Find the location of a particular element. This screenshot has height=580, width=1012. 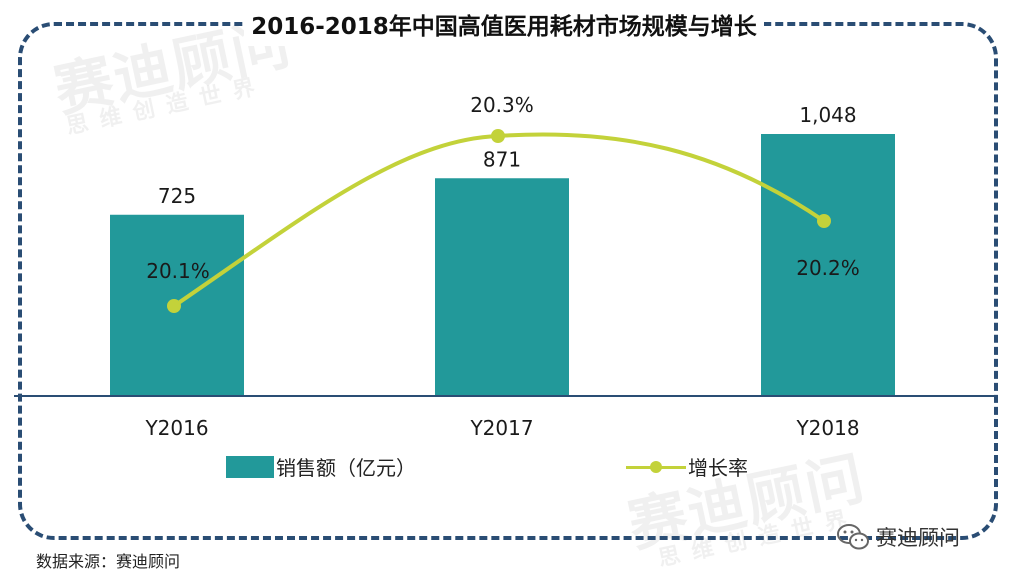

growth-value-label: 20.1% is located at coordinates (178, 271).